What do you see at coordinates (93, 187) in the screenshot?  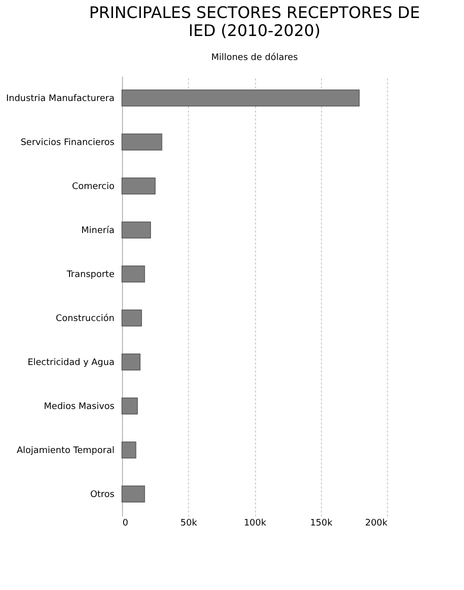 I see `y-tick-label: Comercio` at bounding box center [93, 187].